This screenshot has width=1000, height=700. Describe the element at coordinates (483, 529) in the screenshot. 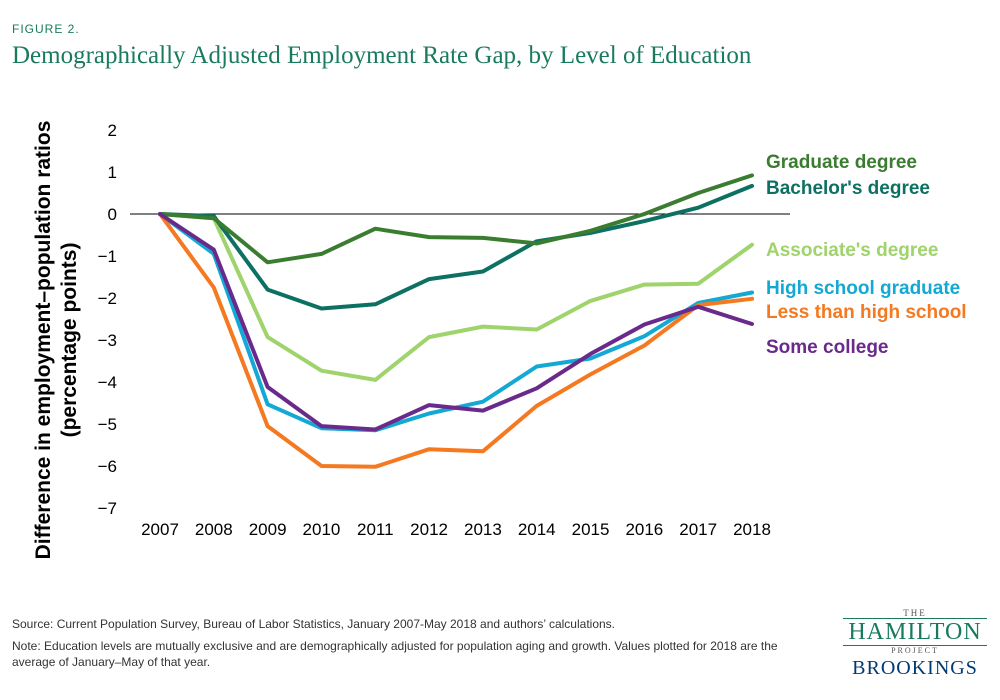

I see `x-tick-label: 2013` at that location.